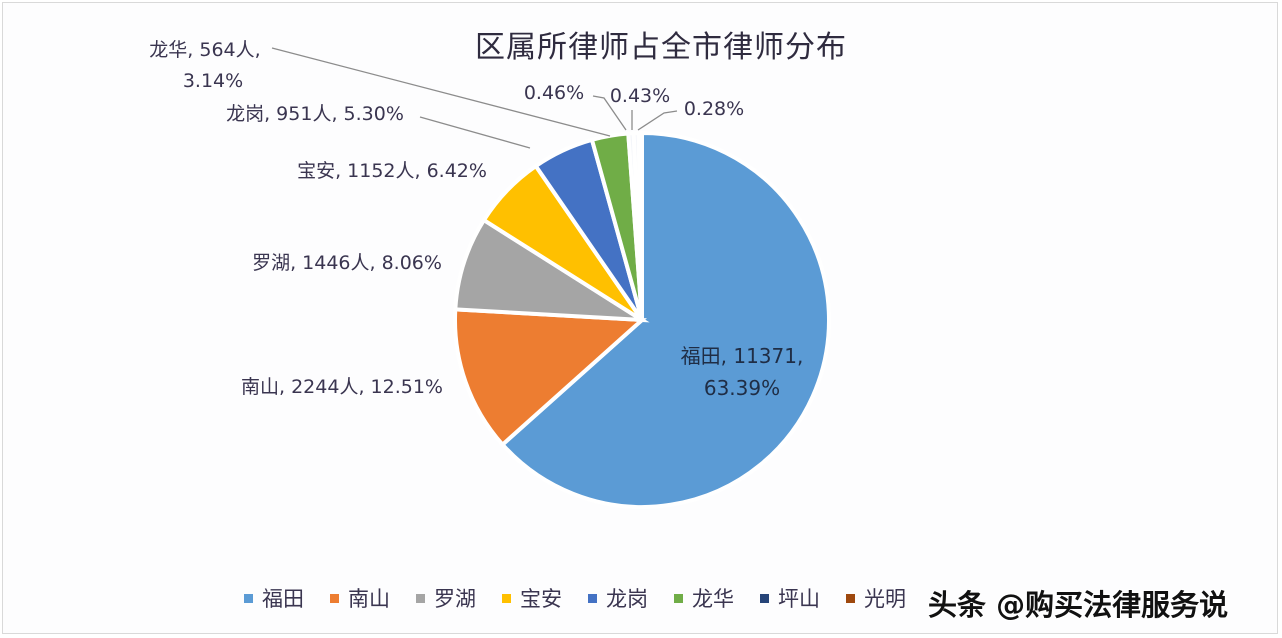 The height and width of the screenshot is (638, 1282). Describe the element at coordinates (369, 599) in the screenshot. I see `legend-label: 南山` at that location.